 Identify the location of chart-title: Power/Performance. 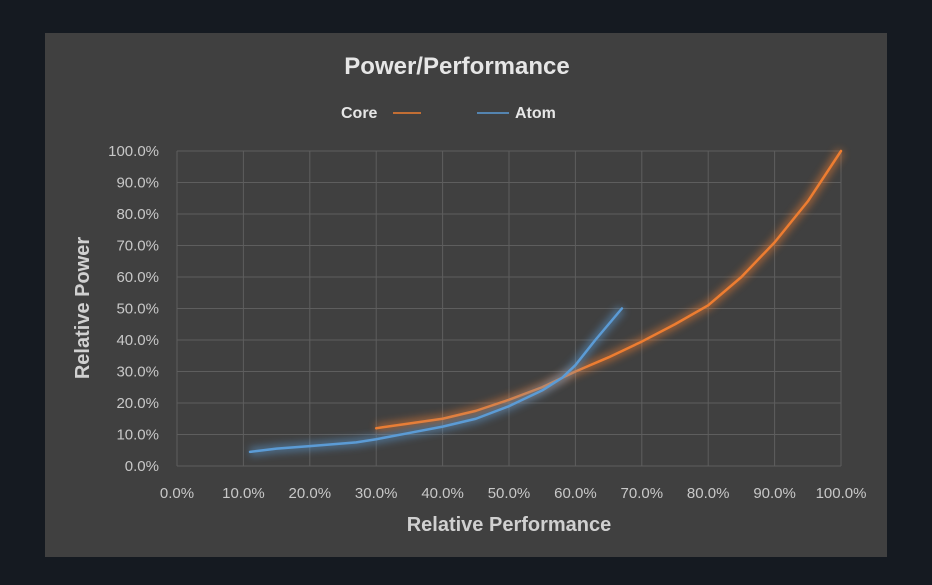
(456, 66).